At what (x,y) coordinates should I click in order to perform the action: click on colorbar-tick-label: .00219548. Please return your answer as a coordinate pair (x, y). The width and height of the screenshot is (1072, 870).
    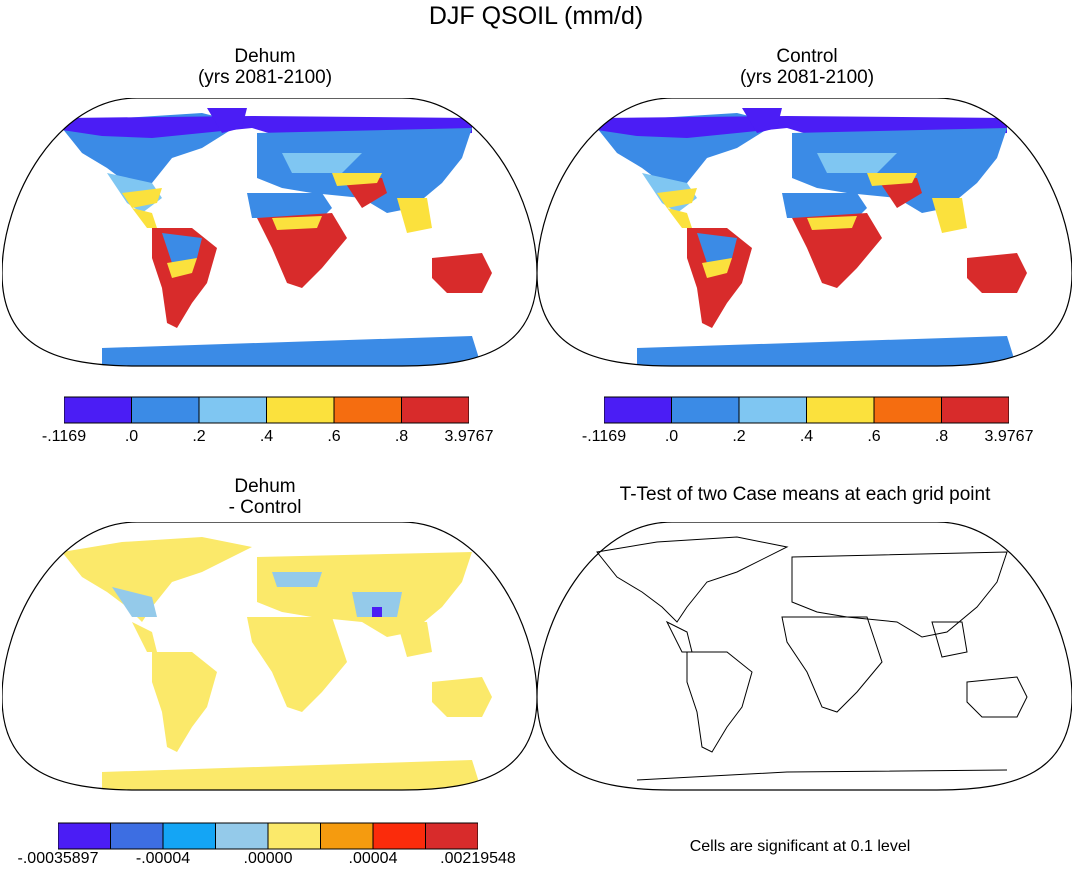
    Looking at the image, I should click on (478, 858).